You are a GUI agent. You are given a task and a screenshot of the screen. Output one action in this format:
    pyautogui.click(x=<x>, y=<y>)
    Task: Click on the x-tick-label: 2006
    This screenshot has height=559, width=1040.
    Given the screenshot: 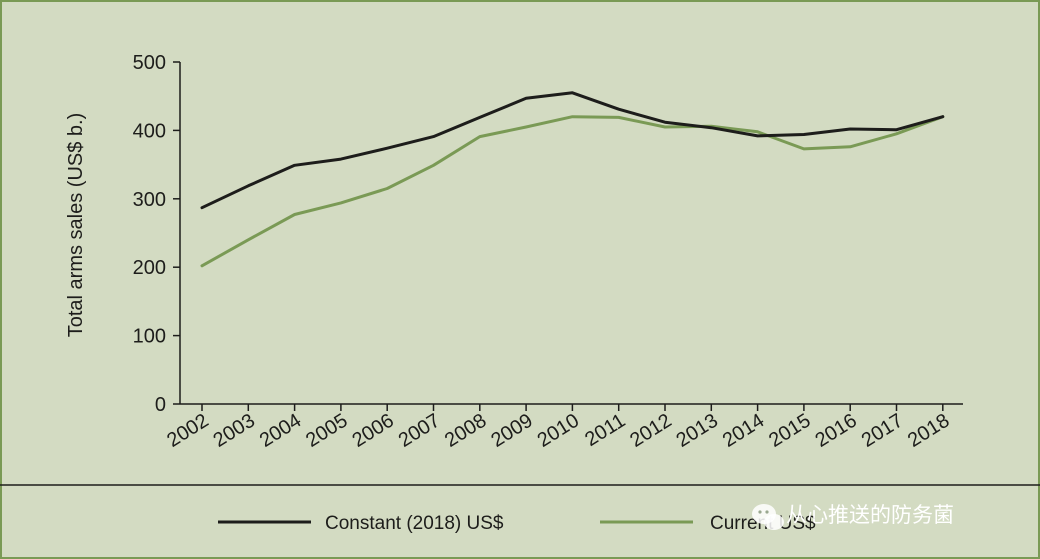 What is the action you would take?
    pyautogui.click(x=372, y=431)
    